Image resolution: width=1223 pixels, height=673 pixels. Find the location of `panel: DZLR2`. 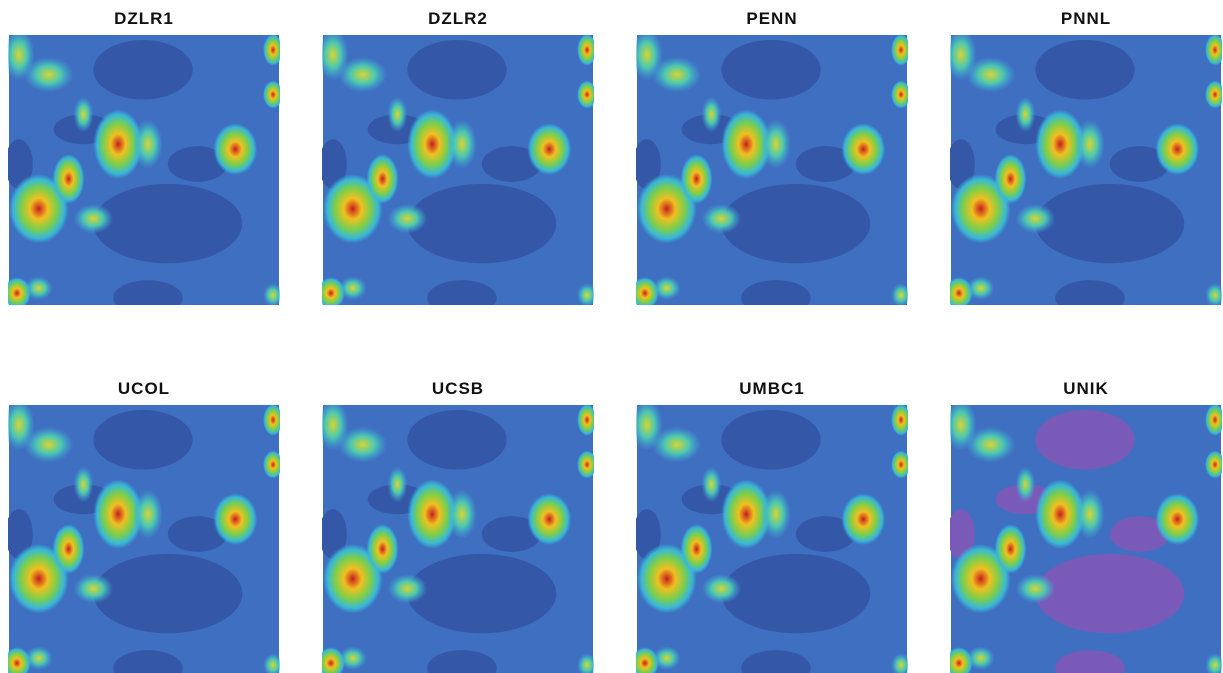

panel: DZLR2 is located at coordinates (458, 157).